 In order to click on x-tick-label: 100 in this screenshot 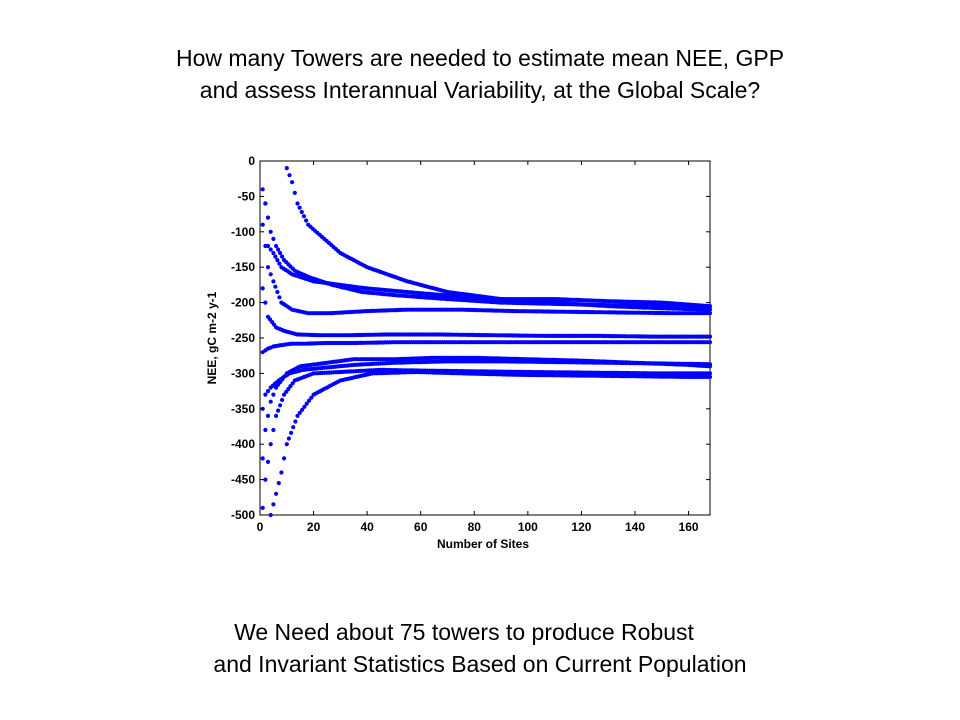, I will do `click(528, 527)`.